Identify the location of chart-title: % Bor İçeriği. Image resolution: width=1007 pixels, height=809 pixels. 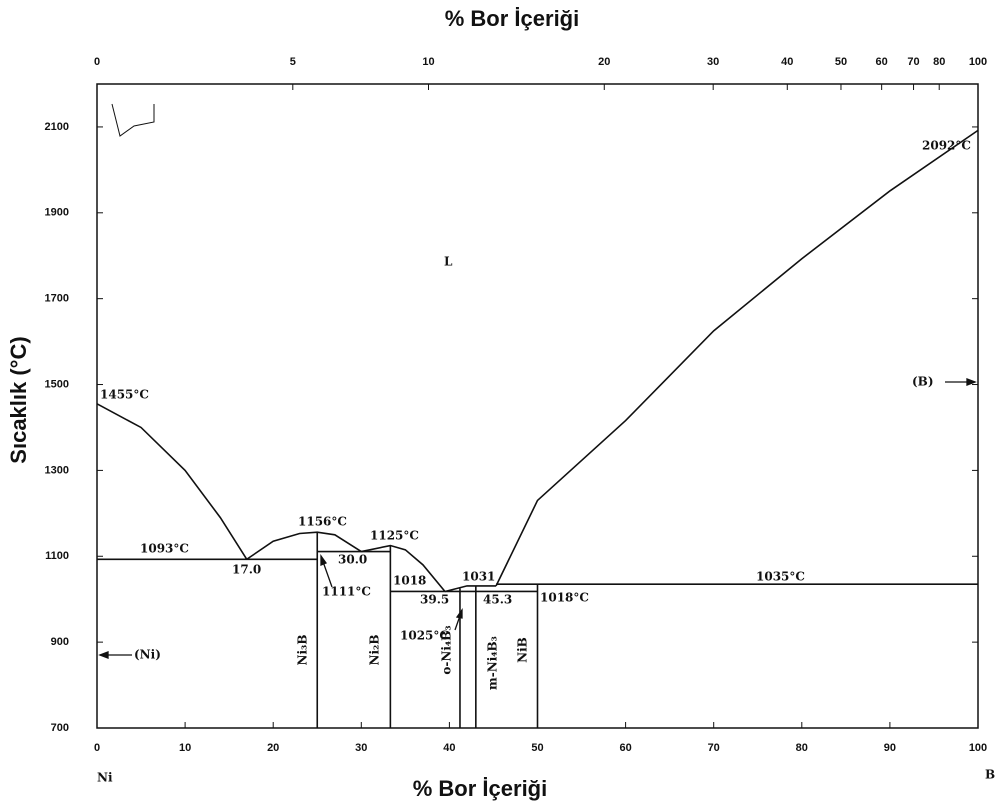
(512, 18).